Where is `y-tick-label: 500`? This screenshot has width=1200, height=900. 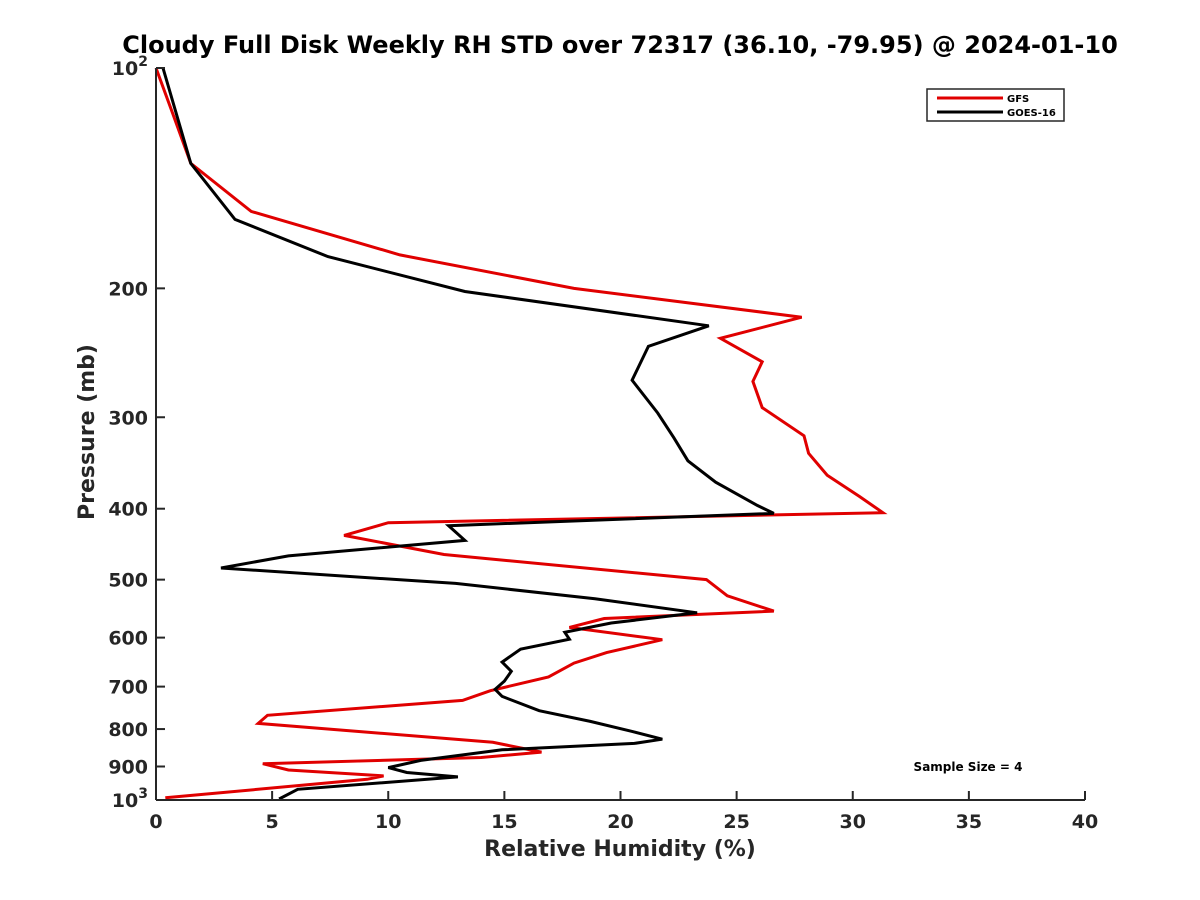
y-tick-label: 500 is located at coordinates (128, 581).